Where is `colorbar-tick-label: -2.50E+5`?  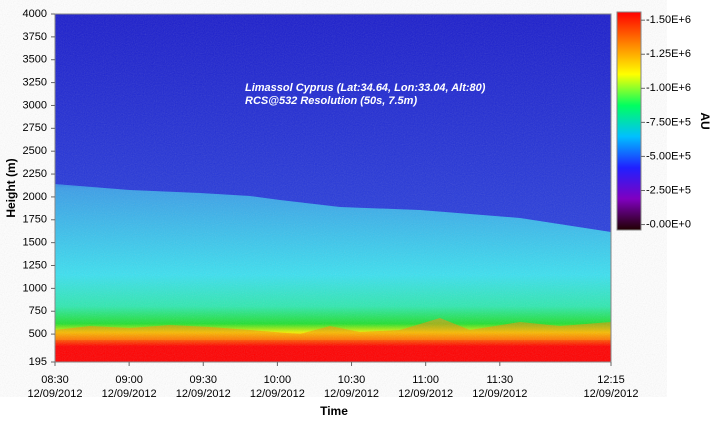
colorbar-tick-label: -2.50E+5 is located at coordinates (668, 190).